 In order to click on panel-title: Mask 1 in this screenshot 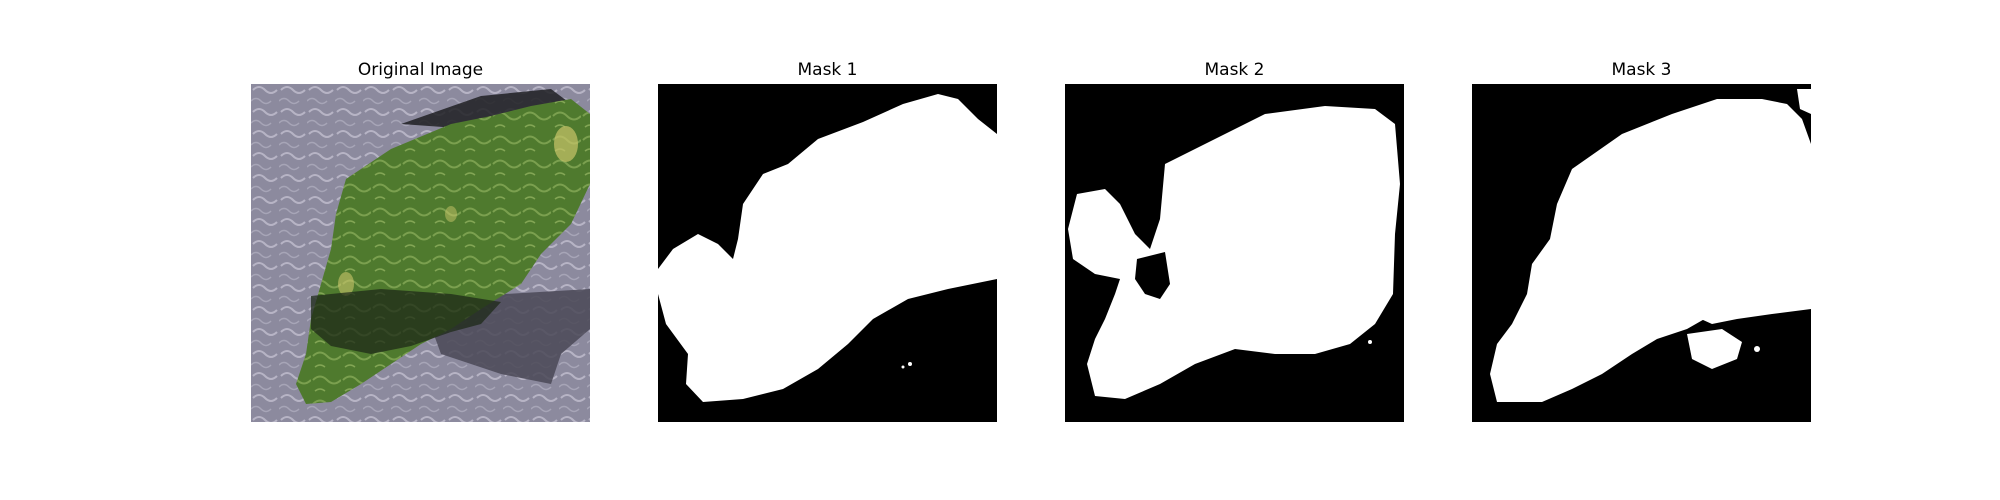, I will do `click(827, 70)`.